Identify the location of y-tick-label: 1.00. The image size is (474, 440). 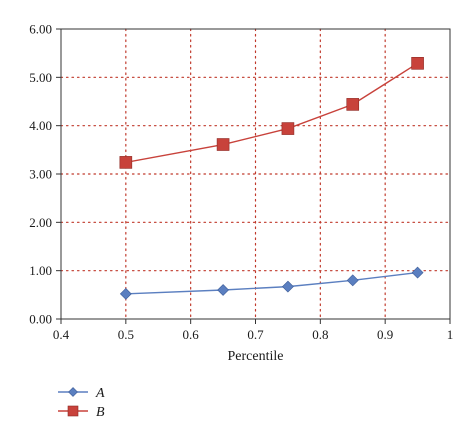
(40, 270).